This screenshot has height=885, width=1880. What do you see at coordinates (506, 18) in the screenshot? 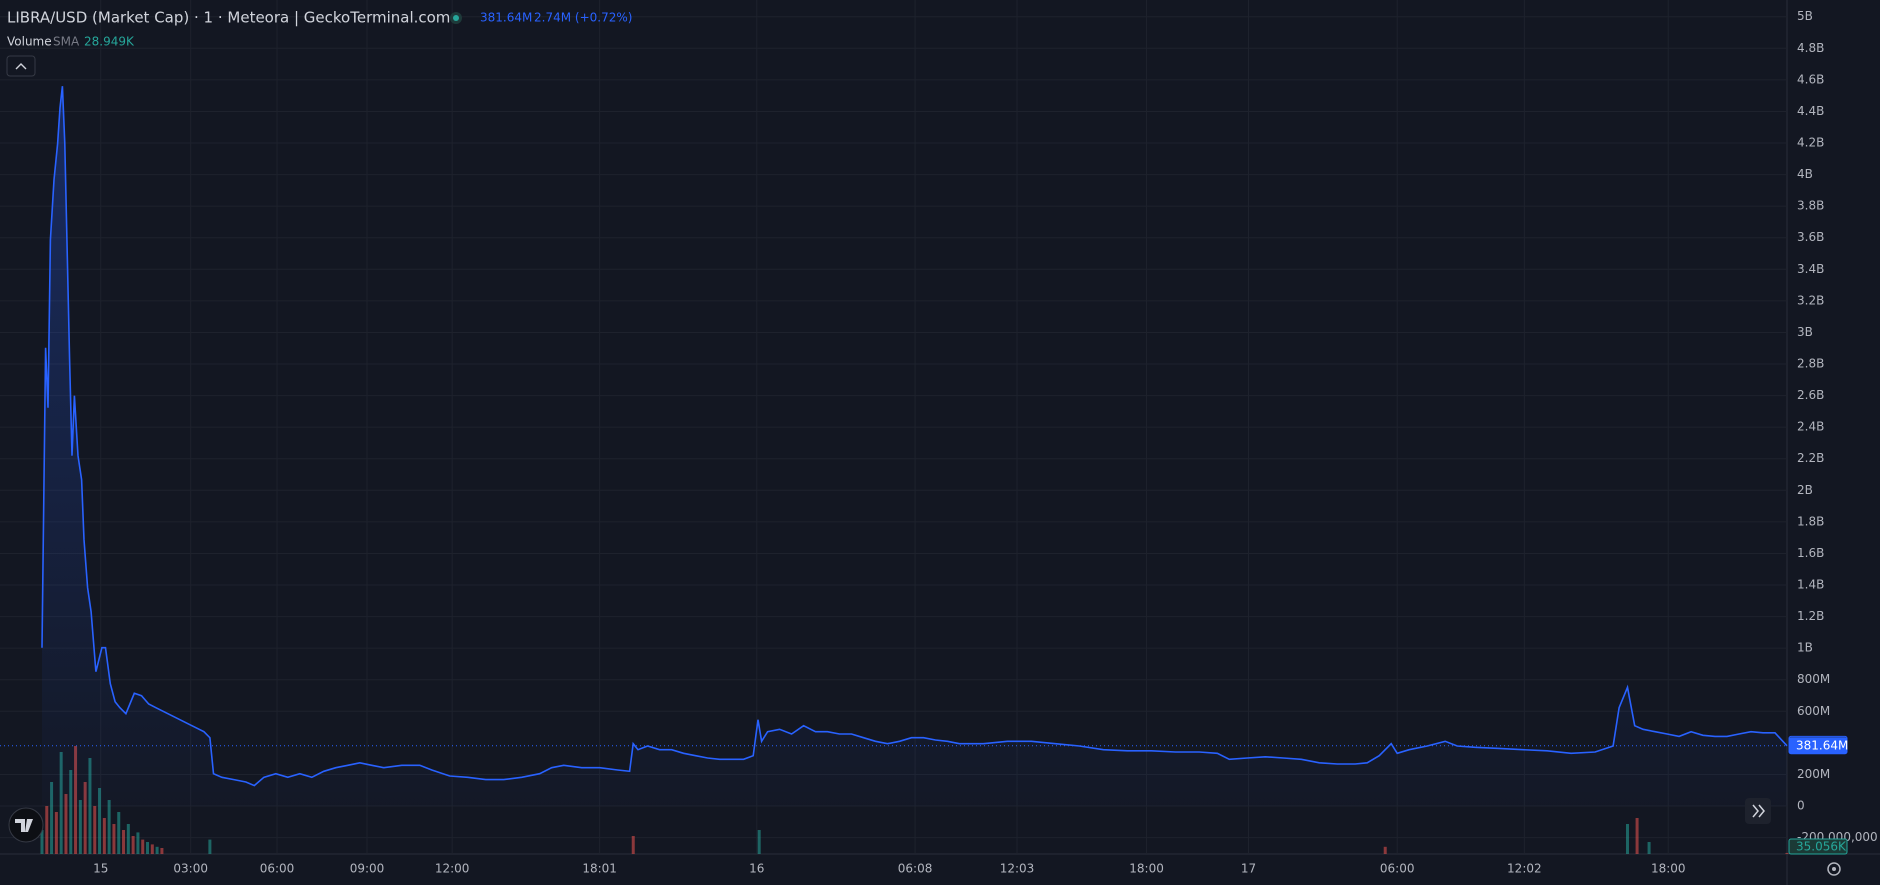
I see `last-price: 381.64M` at bounding box center [506, 18].